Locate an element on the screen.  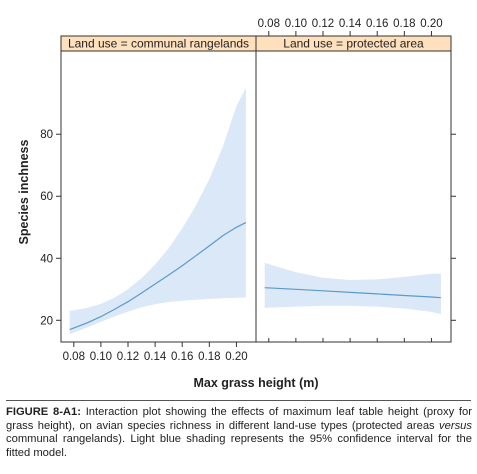
y-tick-label: 80 is located at coordinates (46, 135).